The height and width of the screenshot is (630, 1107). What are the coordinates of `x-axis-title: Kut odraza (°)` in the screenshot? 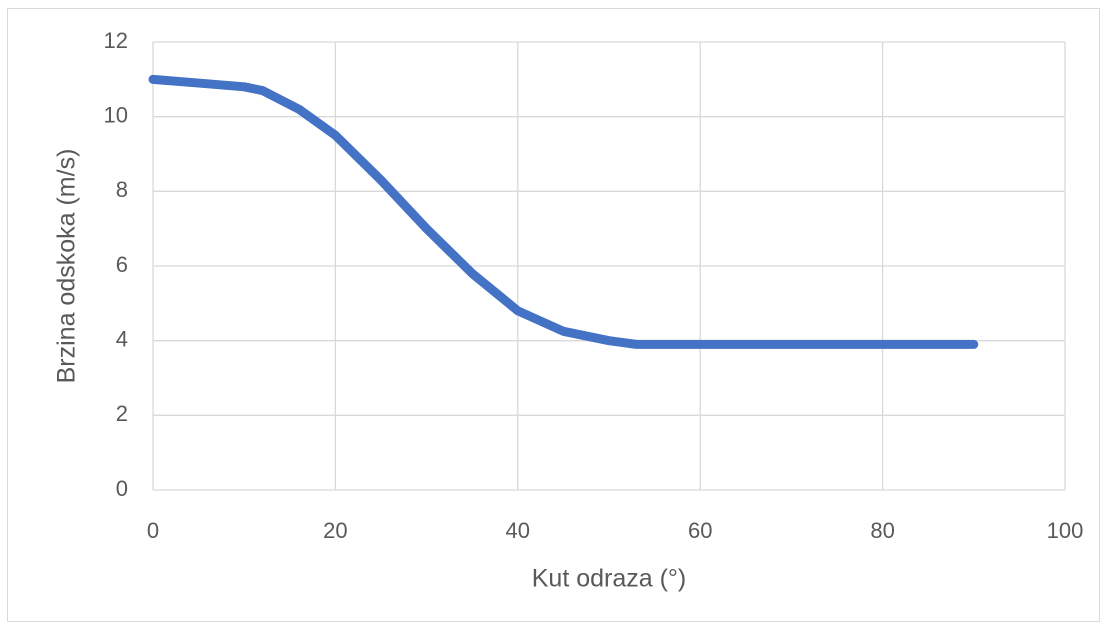 It's located at (609, 579).